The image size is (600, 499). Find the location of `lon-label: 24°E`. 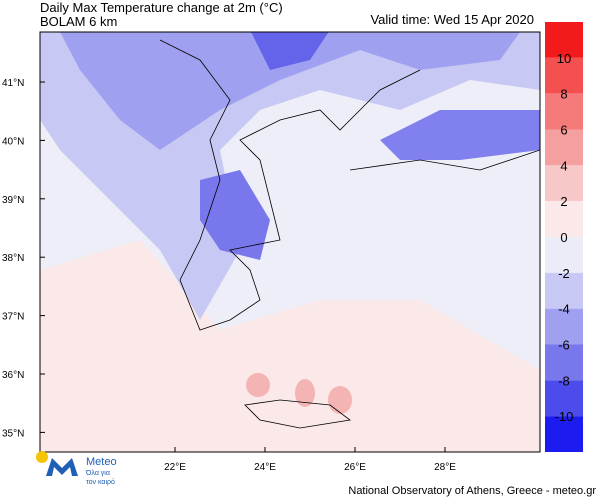

lon-label: 24°E is located at coordinates (265, 467).